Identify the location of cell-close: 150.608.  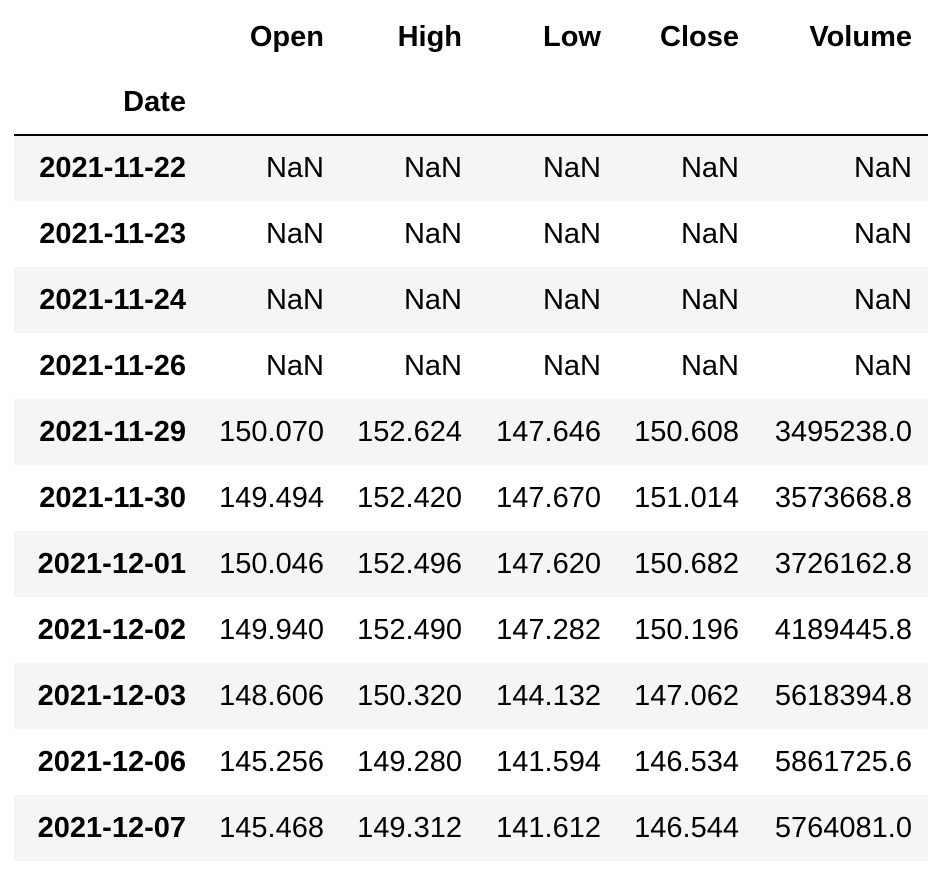
(686, 431).